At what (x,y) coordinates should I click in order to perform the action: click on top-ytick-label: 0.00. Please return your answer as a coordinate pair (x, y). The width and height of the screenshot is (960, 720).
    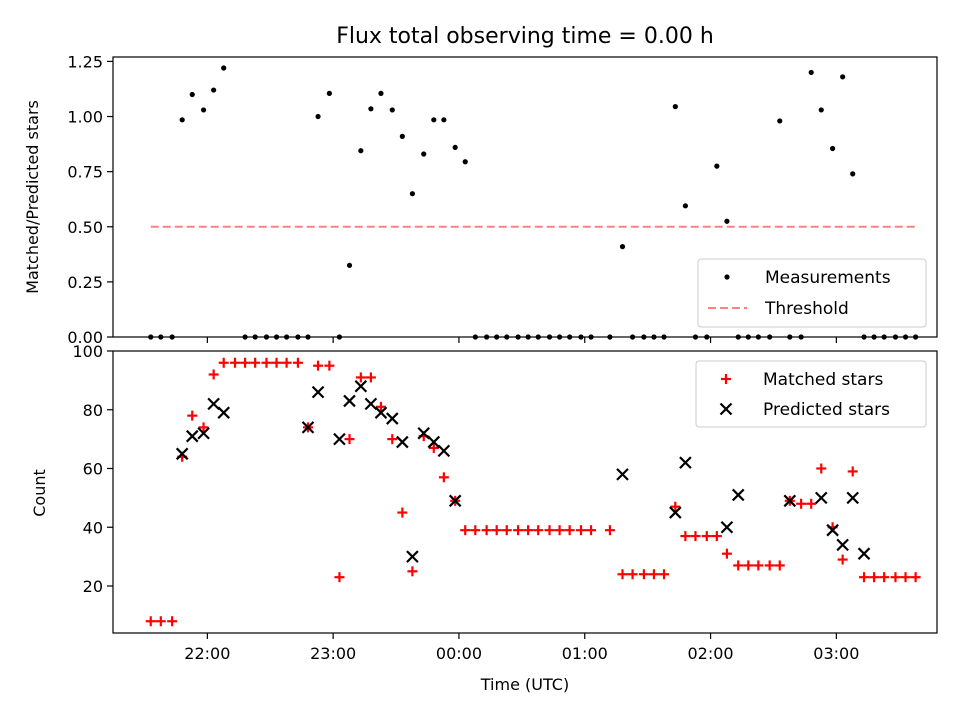
    Looking at the image, I should click on (85, 337).